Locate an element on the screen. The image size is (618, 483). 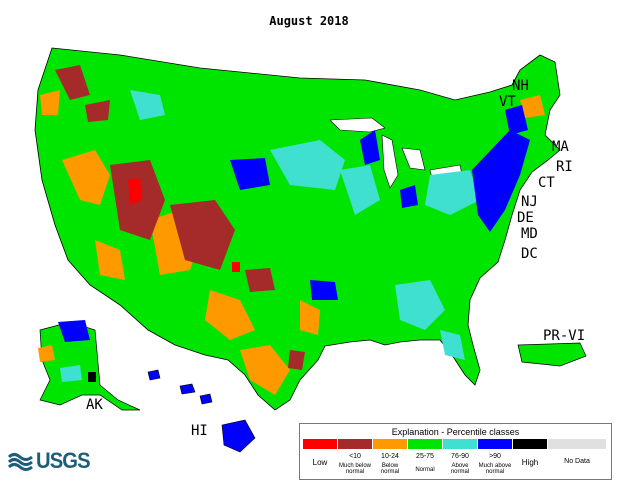
legend-range-normal: 25-75 is located at coordinates (425, 456).